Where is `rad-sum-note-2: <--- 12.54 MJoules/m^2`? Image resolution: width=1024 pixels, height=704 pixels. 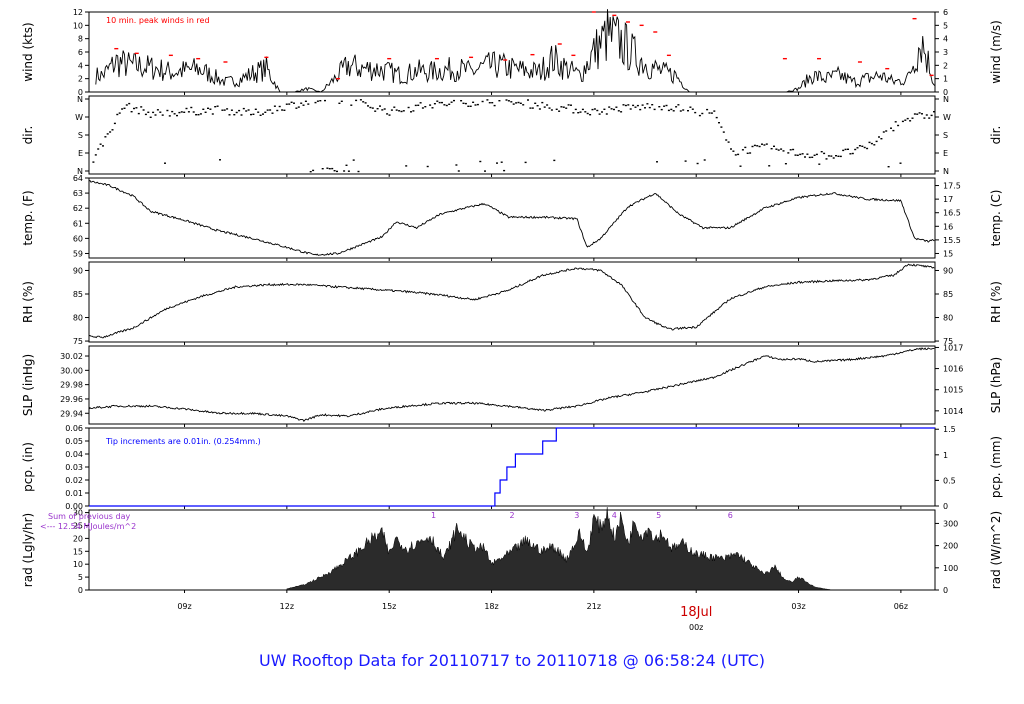
rad-sum-note-2: <--- 12.54 MJoules/m^2 is located at coordinates (88, 526).